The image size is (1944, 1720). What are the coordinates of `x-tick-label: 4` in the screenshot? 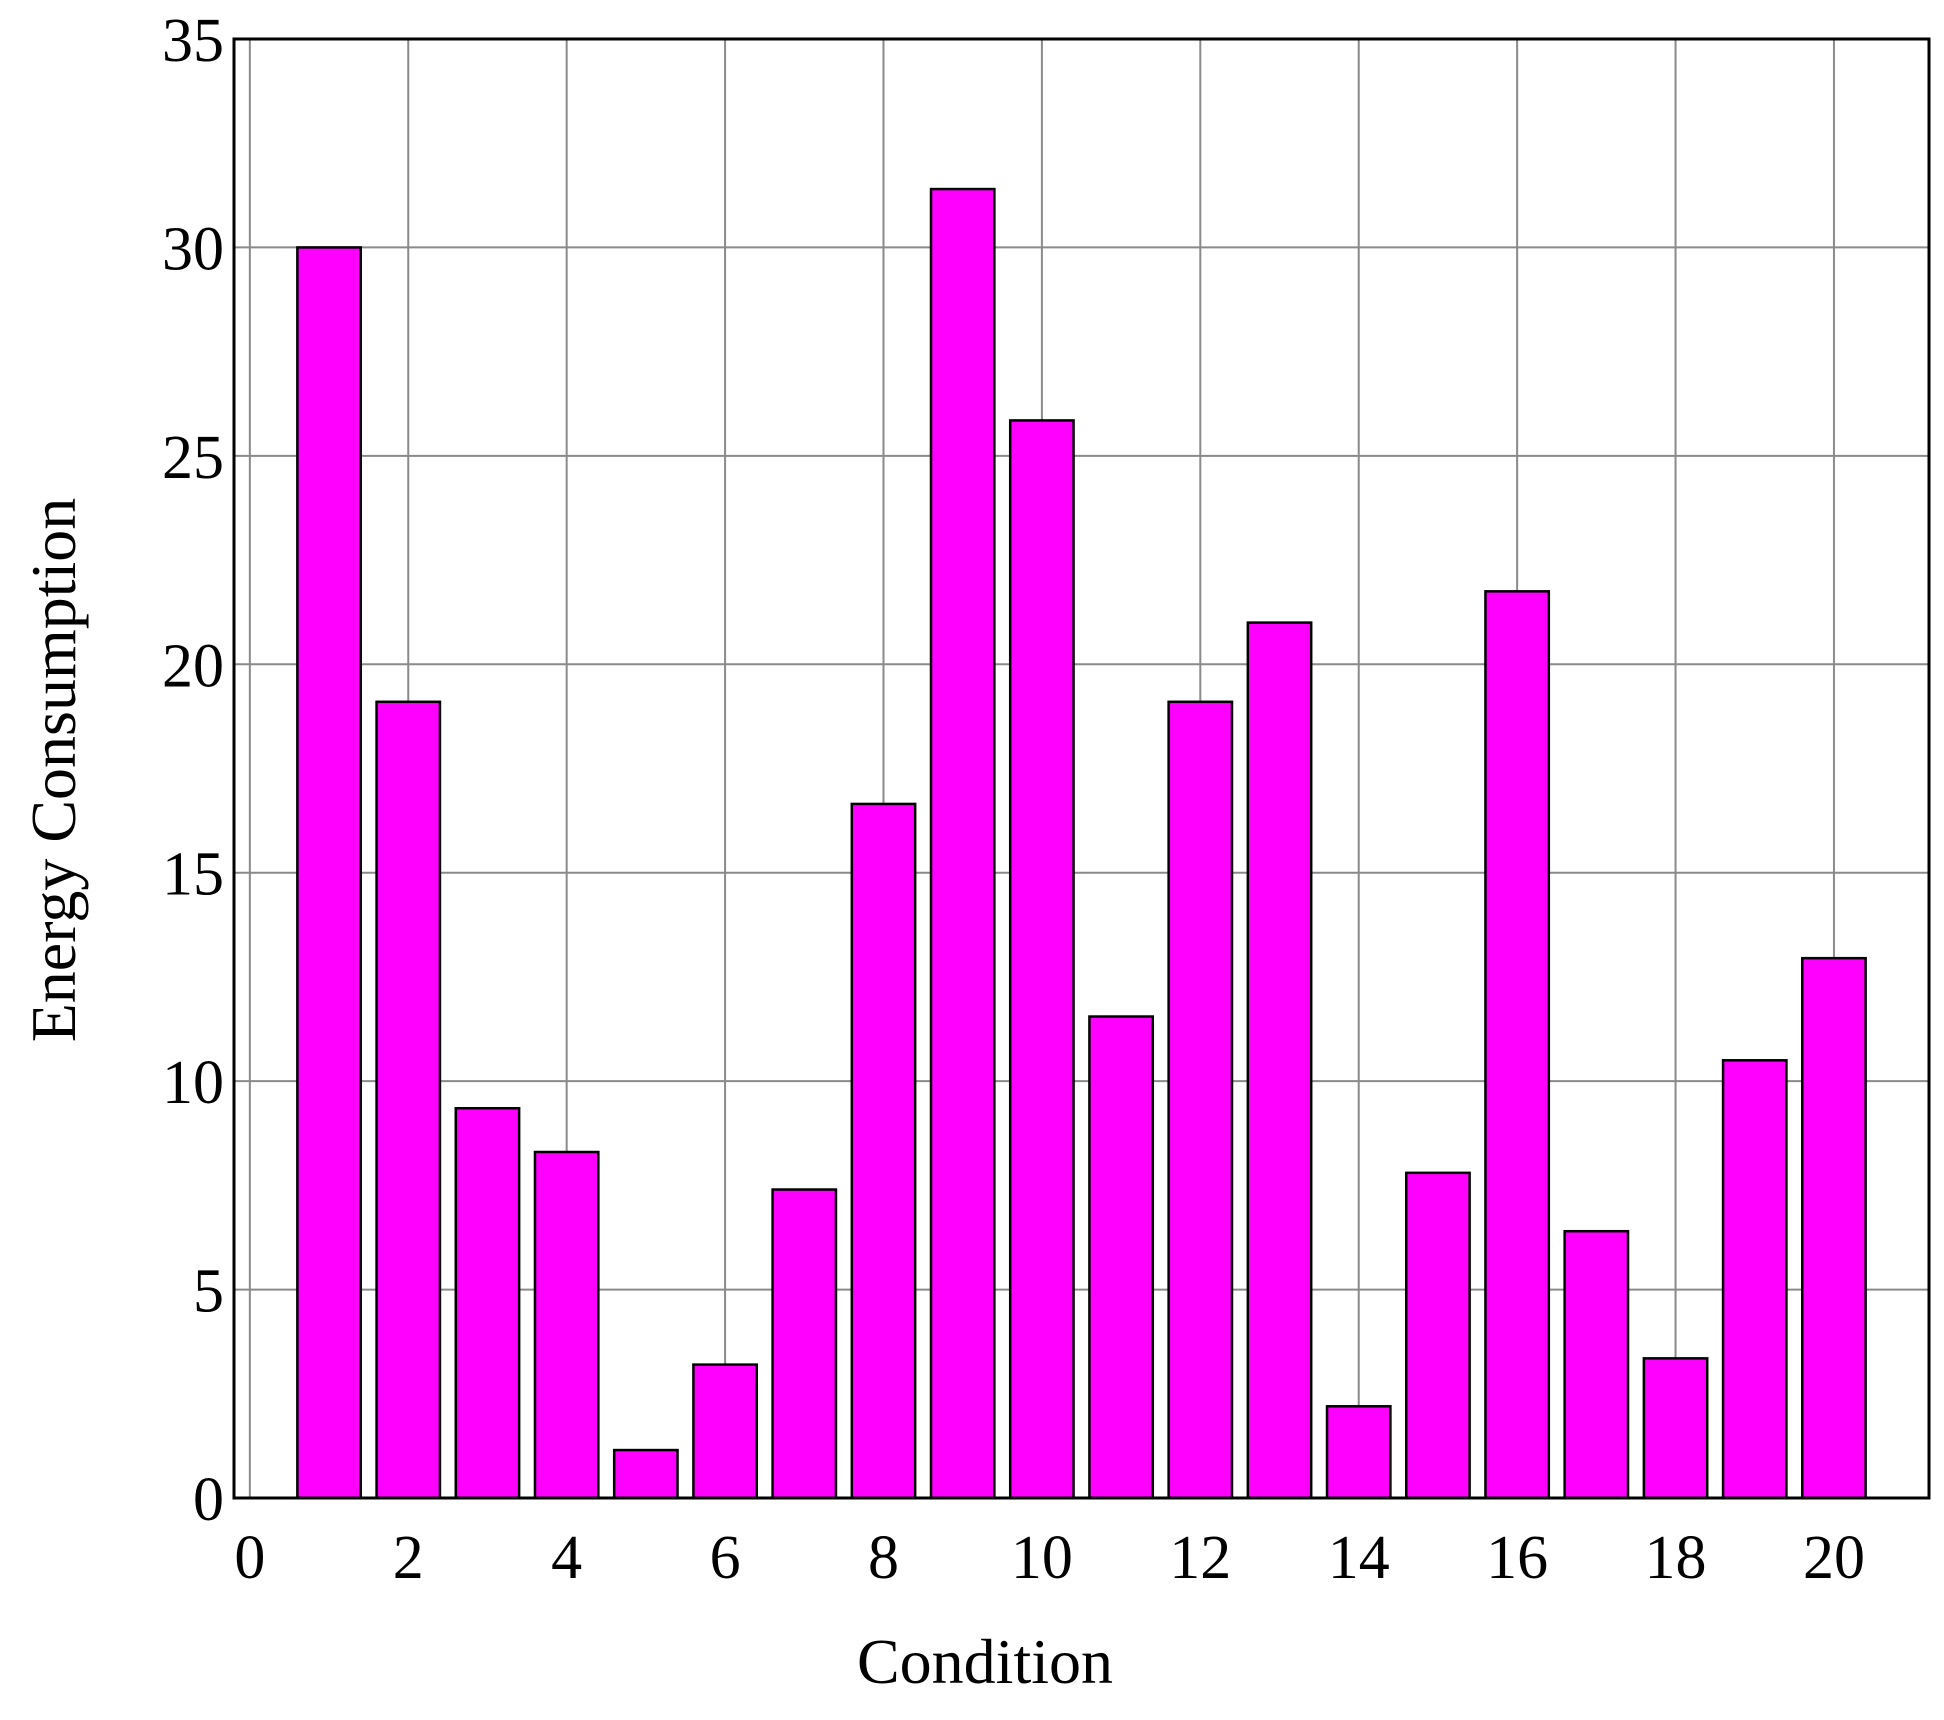 It's located at (566, 1558).